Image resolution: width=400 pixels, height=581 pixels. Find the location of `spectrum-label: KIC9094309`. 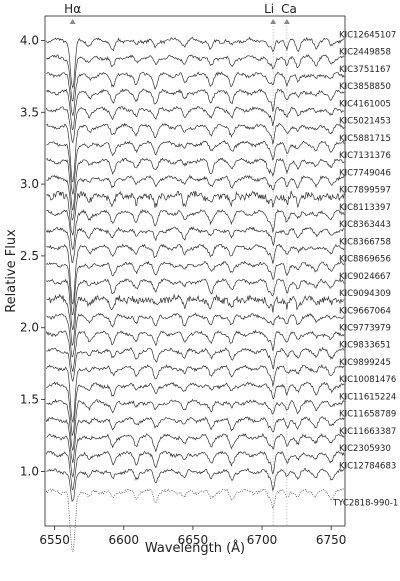

spectrum-label: KIC9094309 is located at coordinates (365, 294).